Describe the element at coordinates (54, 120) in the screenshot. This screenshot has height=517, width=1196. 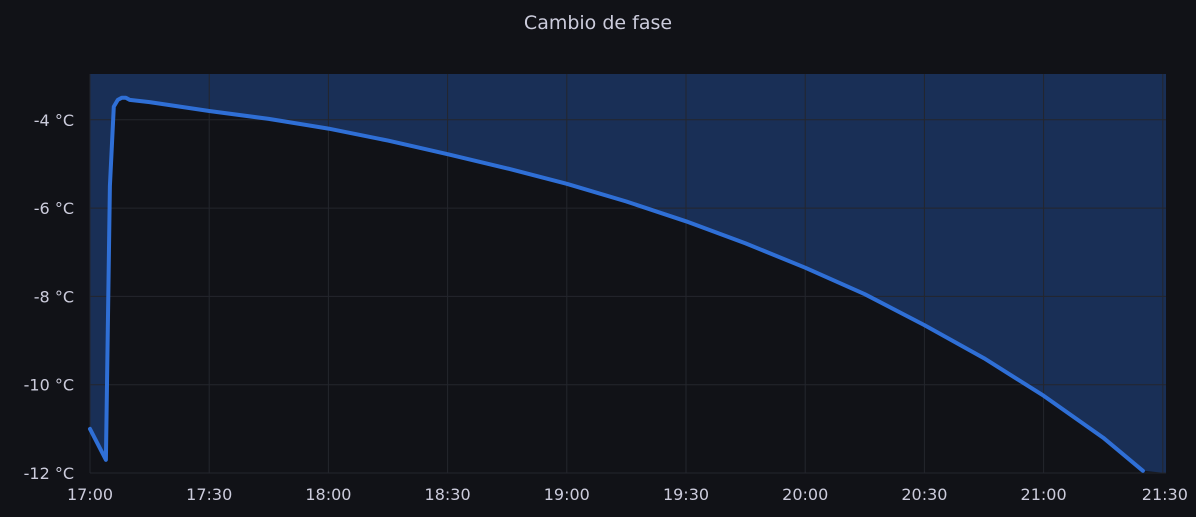
I see `y-tick-label: -4 °C` at that location.